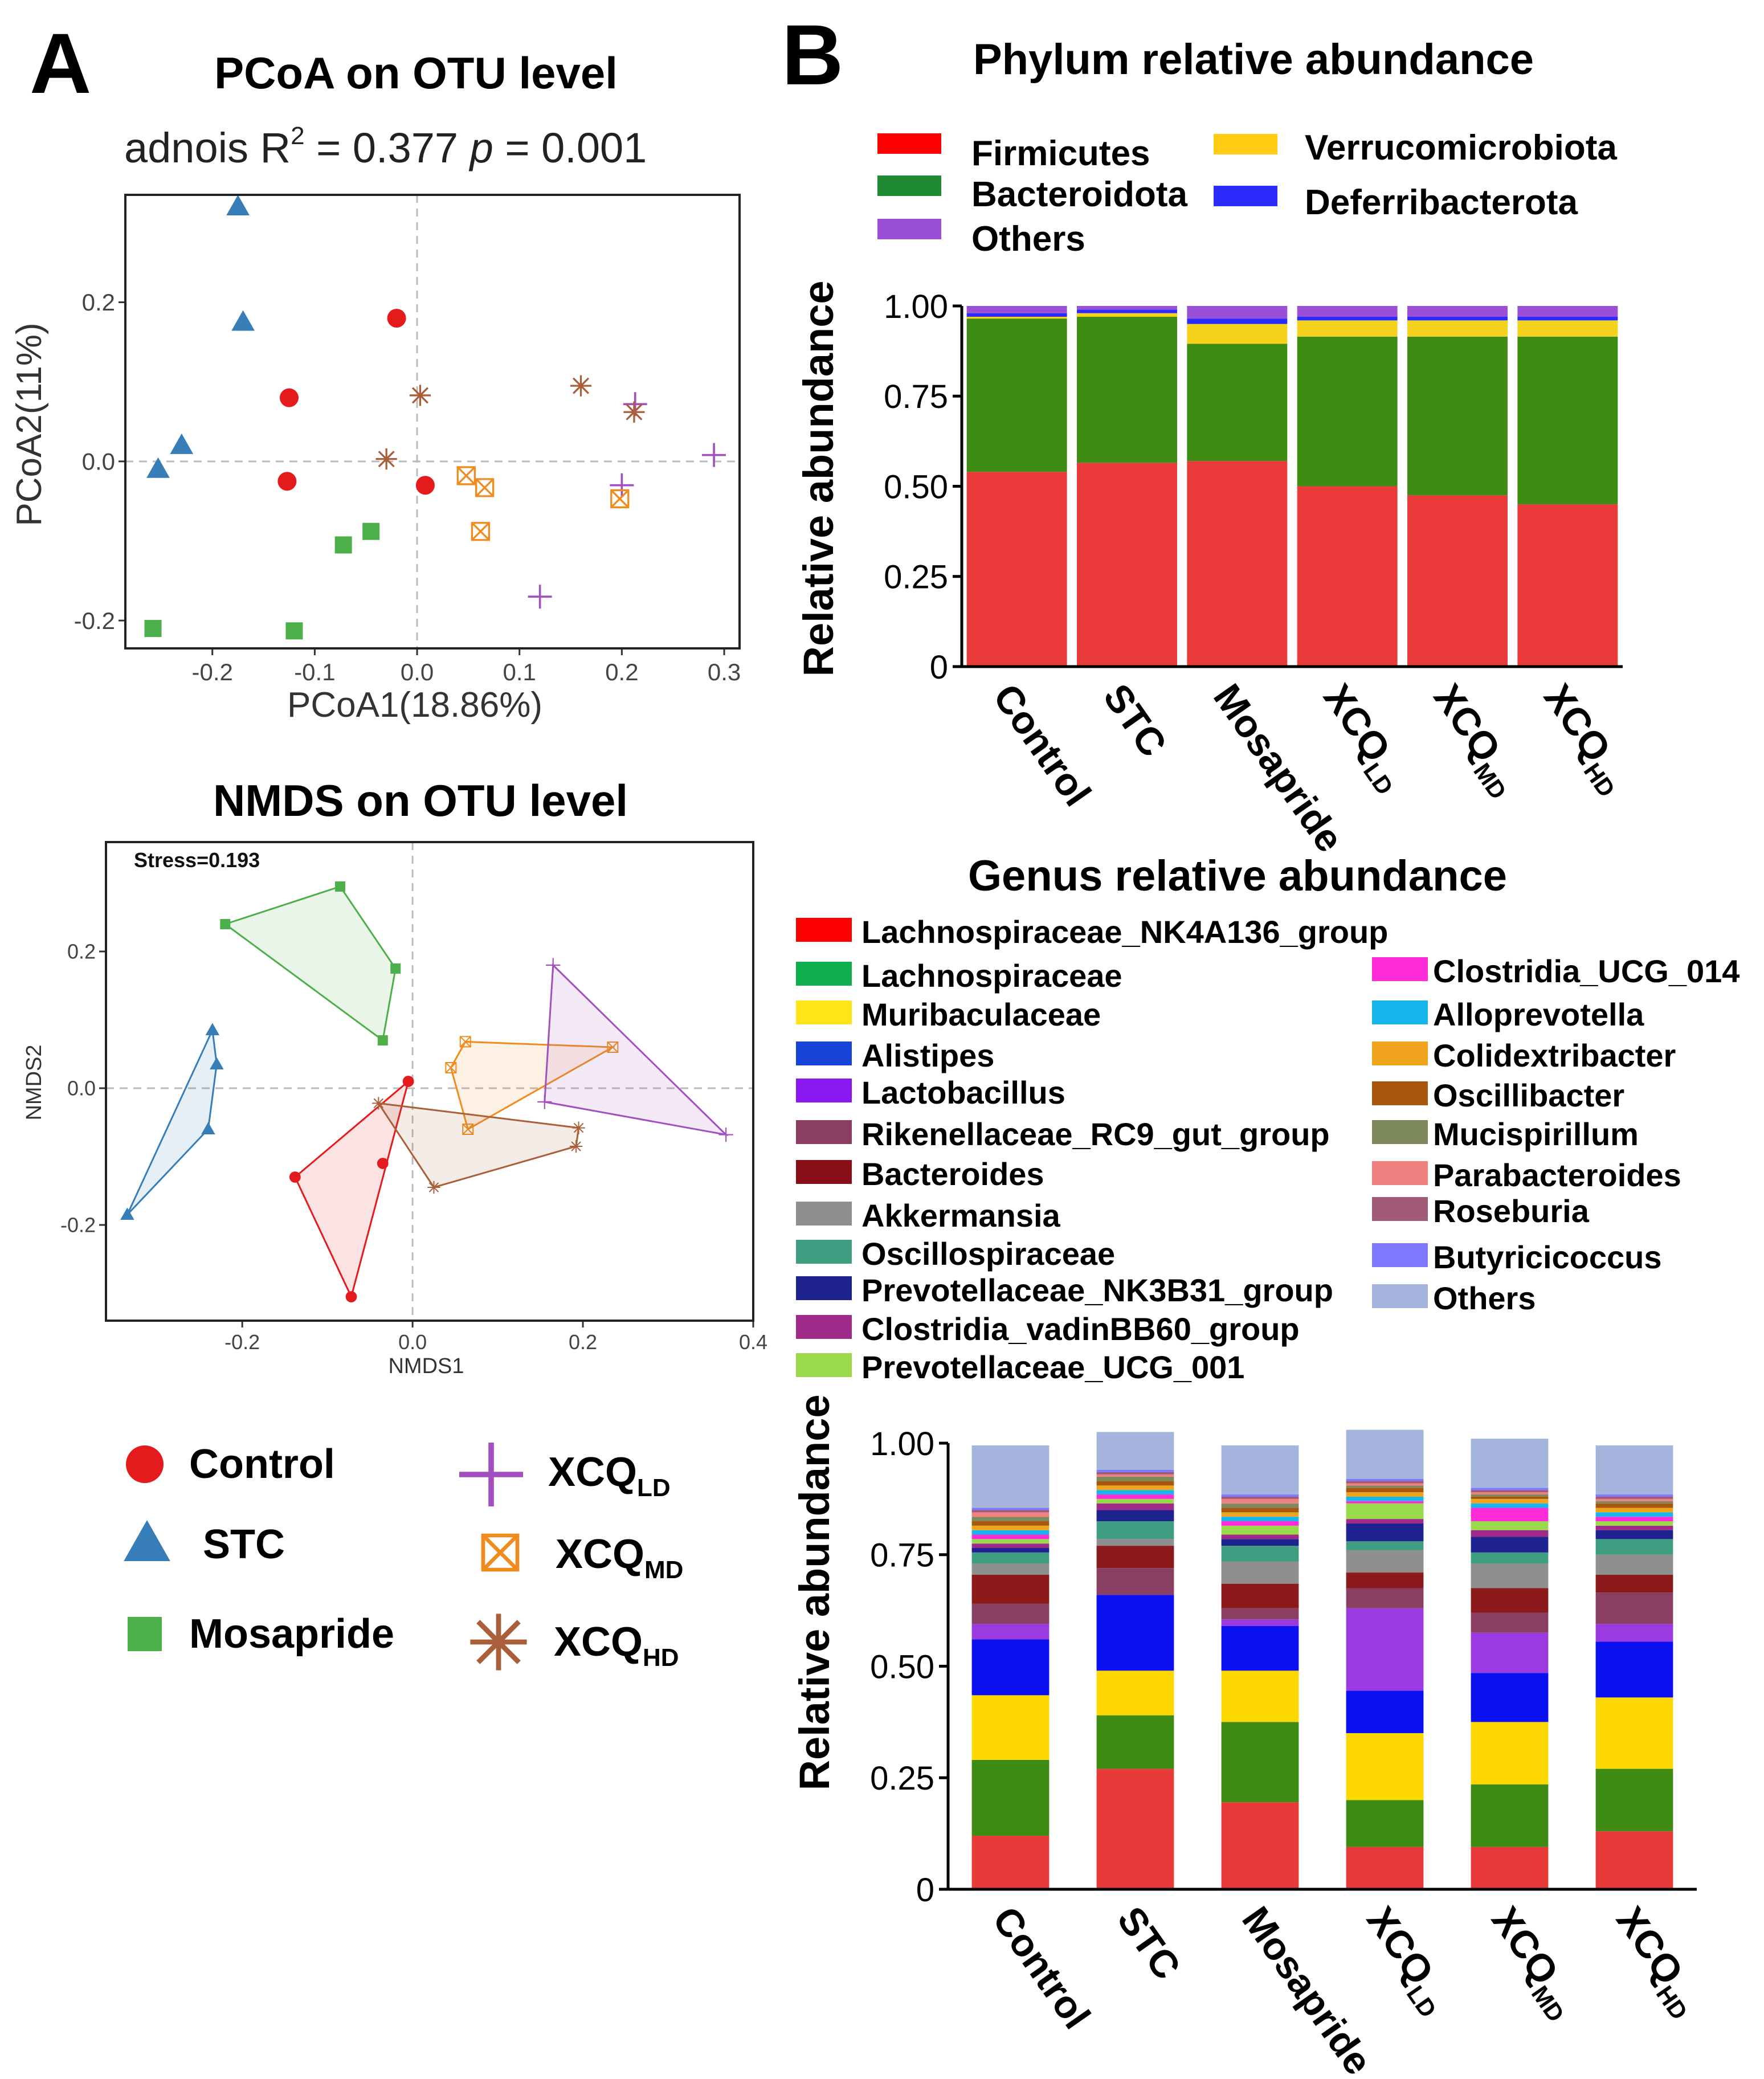 Image resolution: width=1764 pixels, height=2079 pixels. I want to click on phylum-ylabel: Relative abundance, so click(818, 478).